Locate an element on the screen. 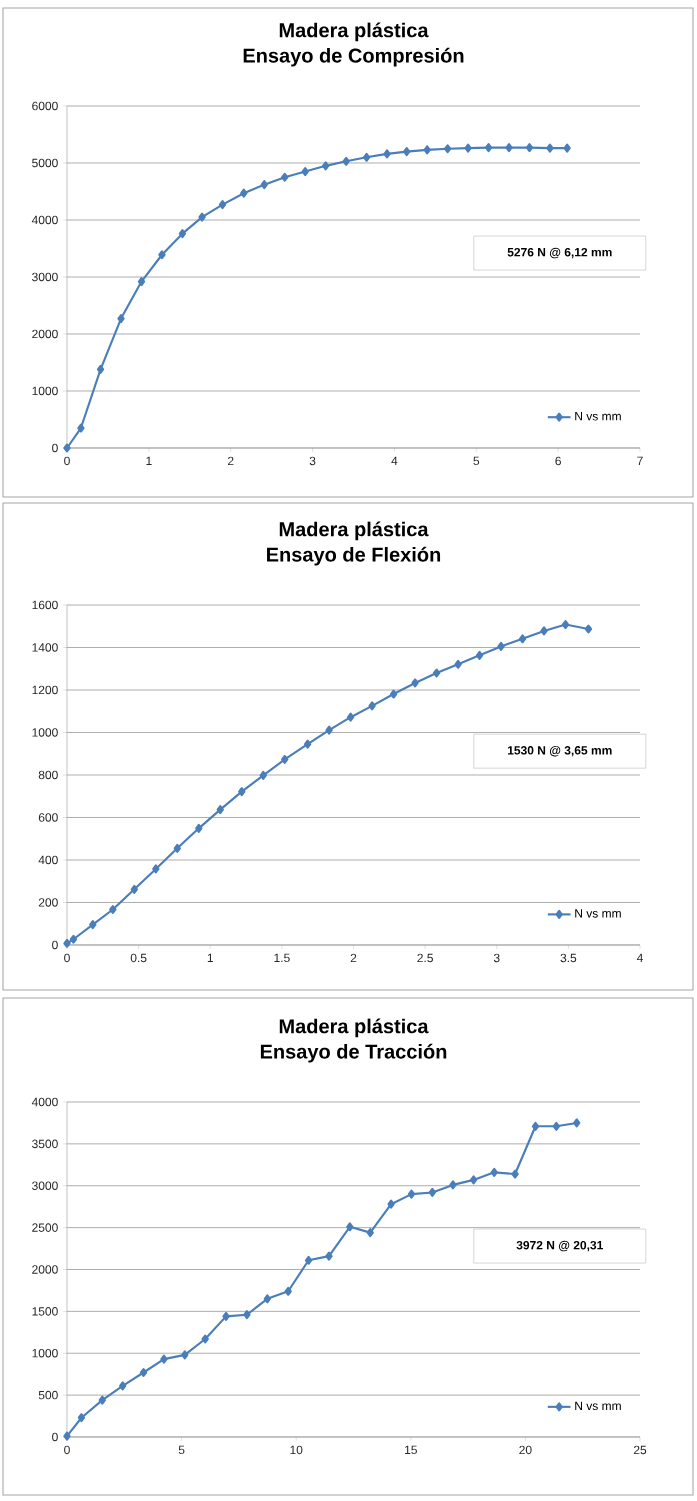  x-tick-label: 3.5 is located at coordinates (568, 958).